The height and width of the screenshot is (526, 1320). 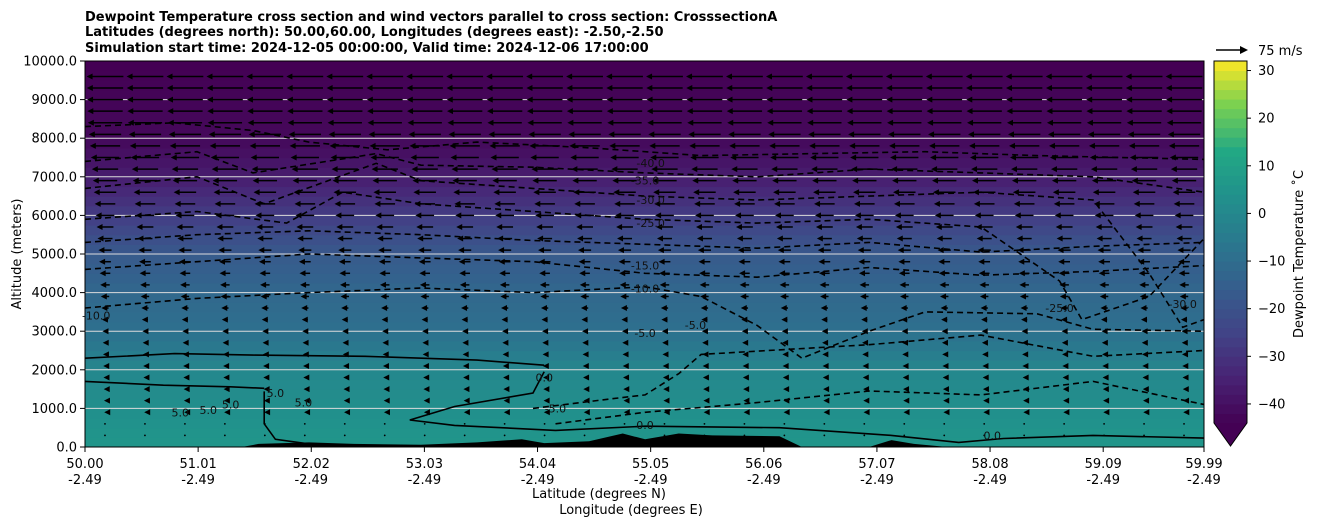 What do you see at coordinates (1271, 309) in the screenshot?
I see `colorbar-tick-label: −20` at bounding box center [1271, 309].